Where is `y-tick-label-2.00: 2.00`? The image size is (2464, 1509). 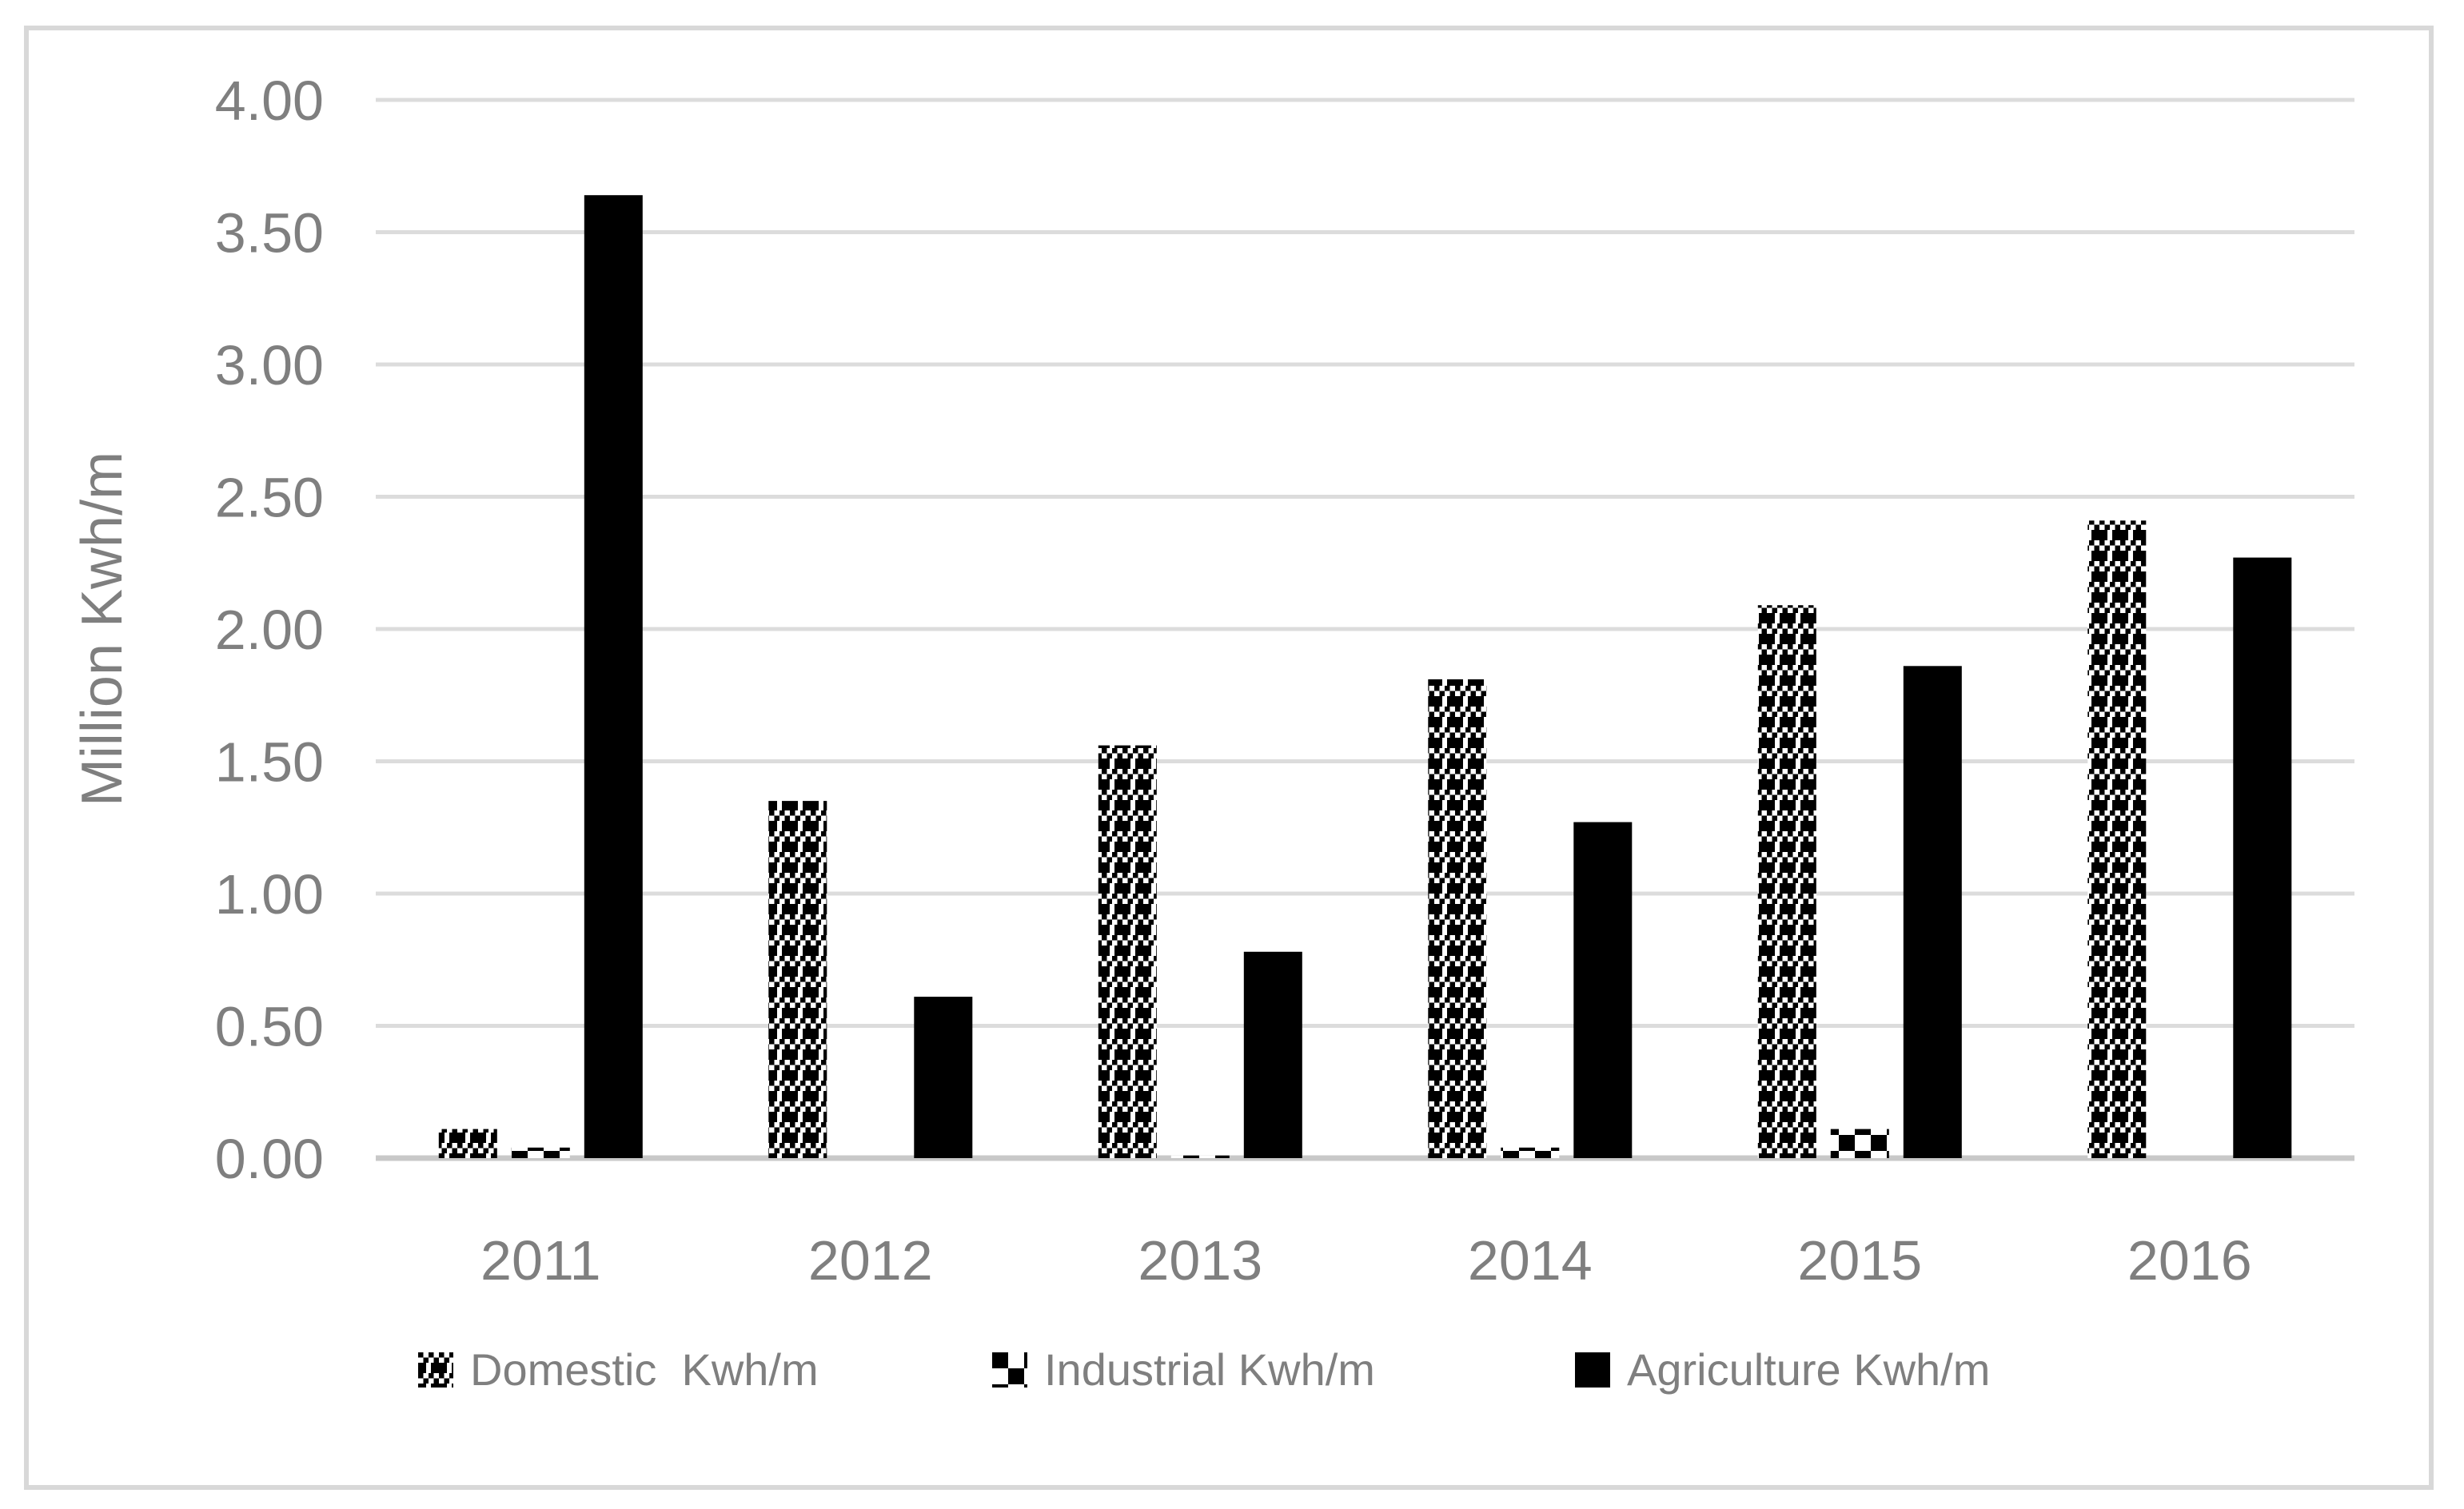 y-tick-label-2.00: 2.00 is located at coordinates (269, 630).